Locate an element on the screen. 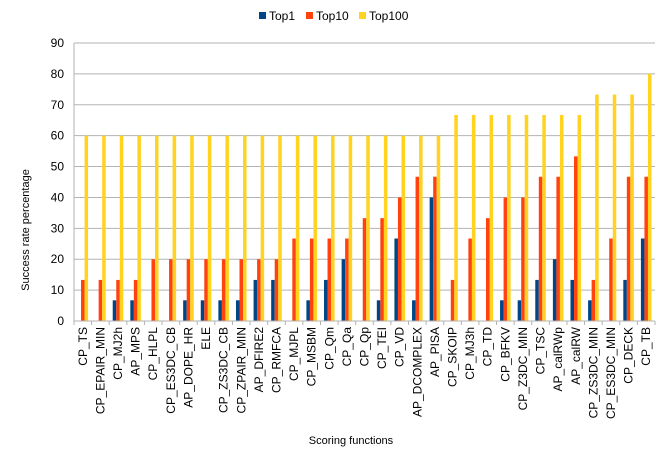  bar-top100-ap-dcomplex is located at coordinates (421, 228).